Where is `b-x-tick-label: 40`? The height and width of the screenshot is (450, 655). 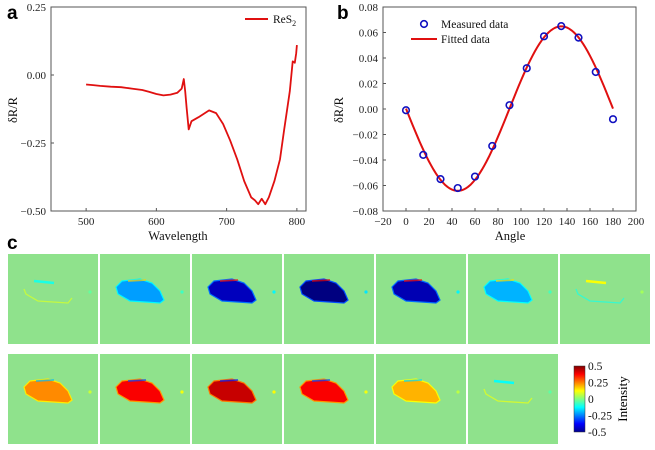 b-x-tick-label: 40 is located at coordinates (453, 222).